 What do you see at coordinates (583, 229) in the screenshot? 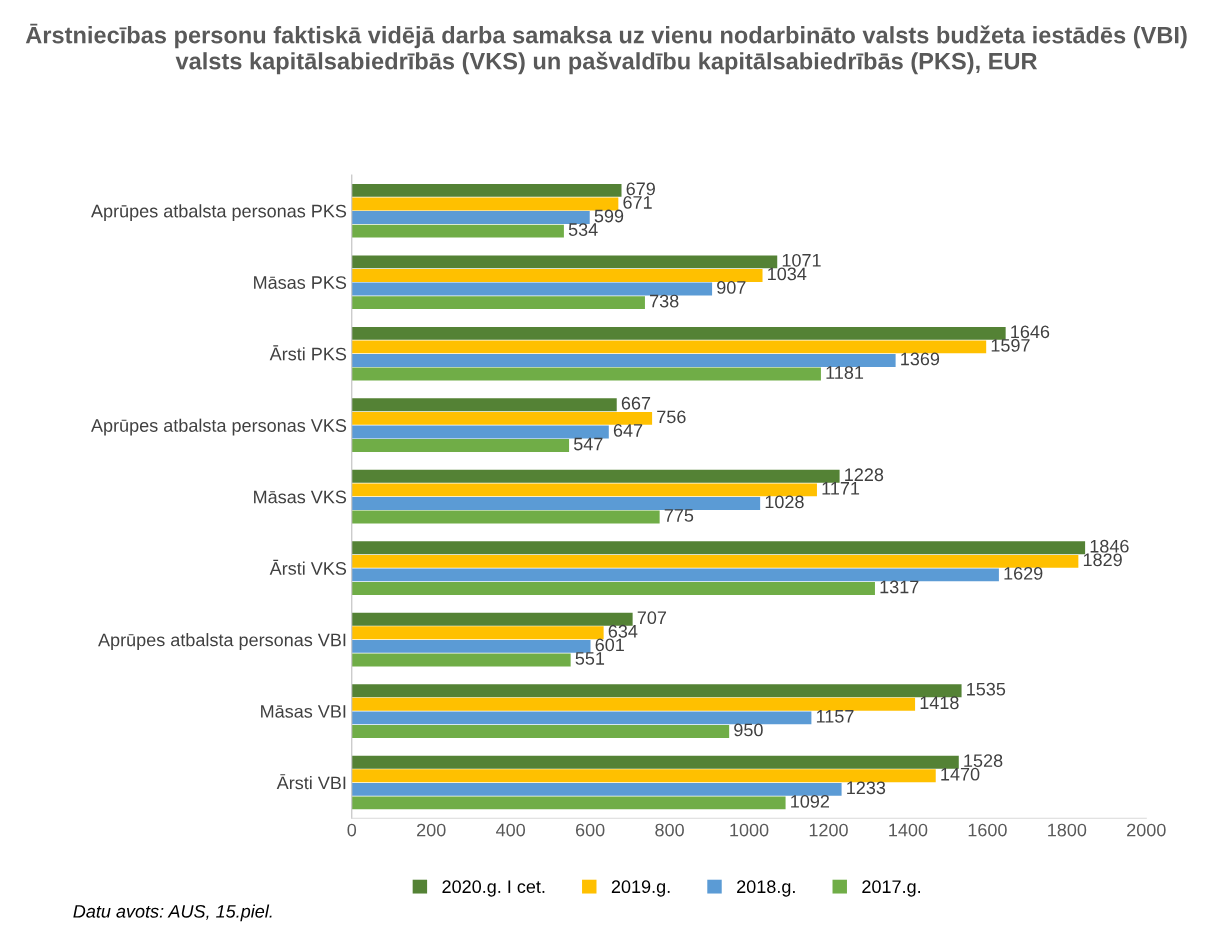
I see `data-label: 534` at bounding box center [583, 229].